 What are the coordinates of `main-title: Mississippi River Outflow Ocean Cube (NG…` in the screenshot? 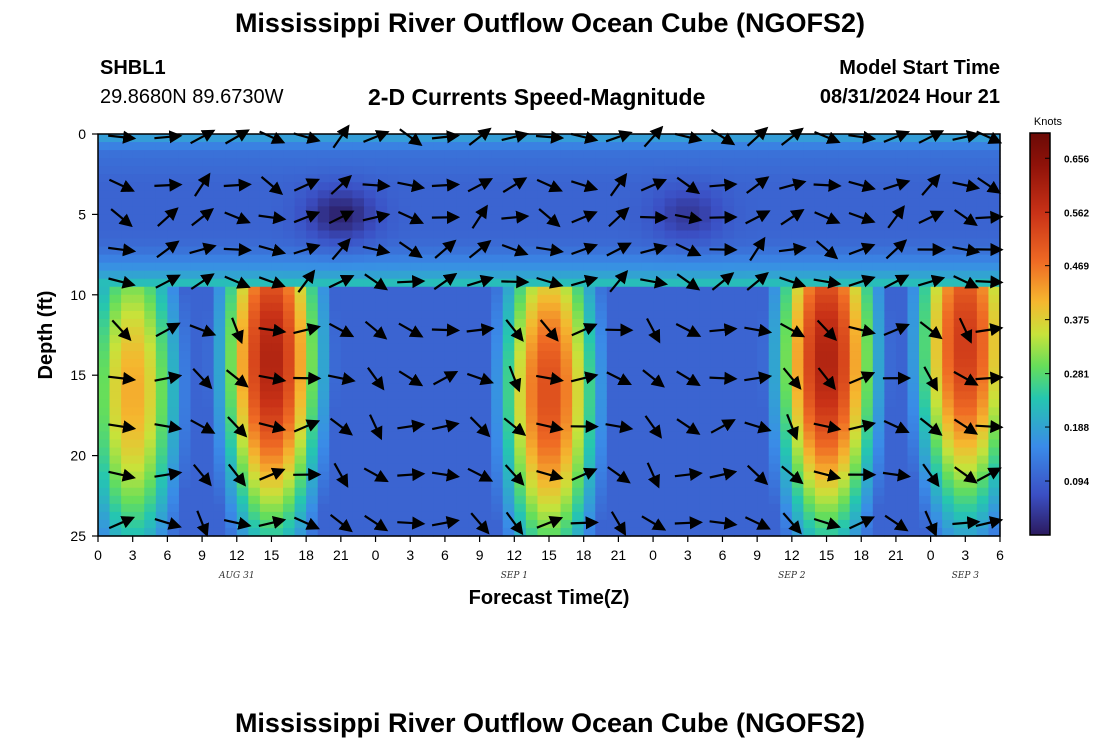 It's located at (550, 23).